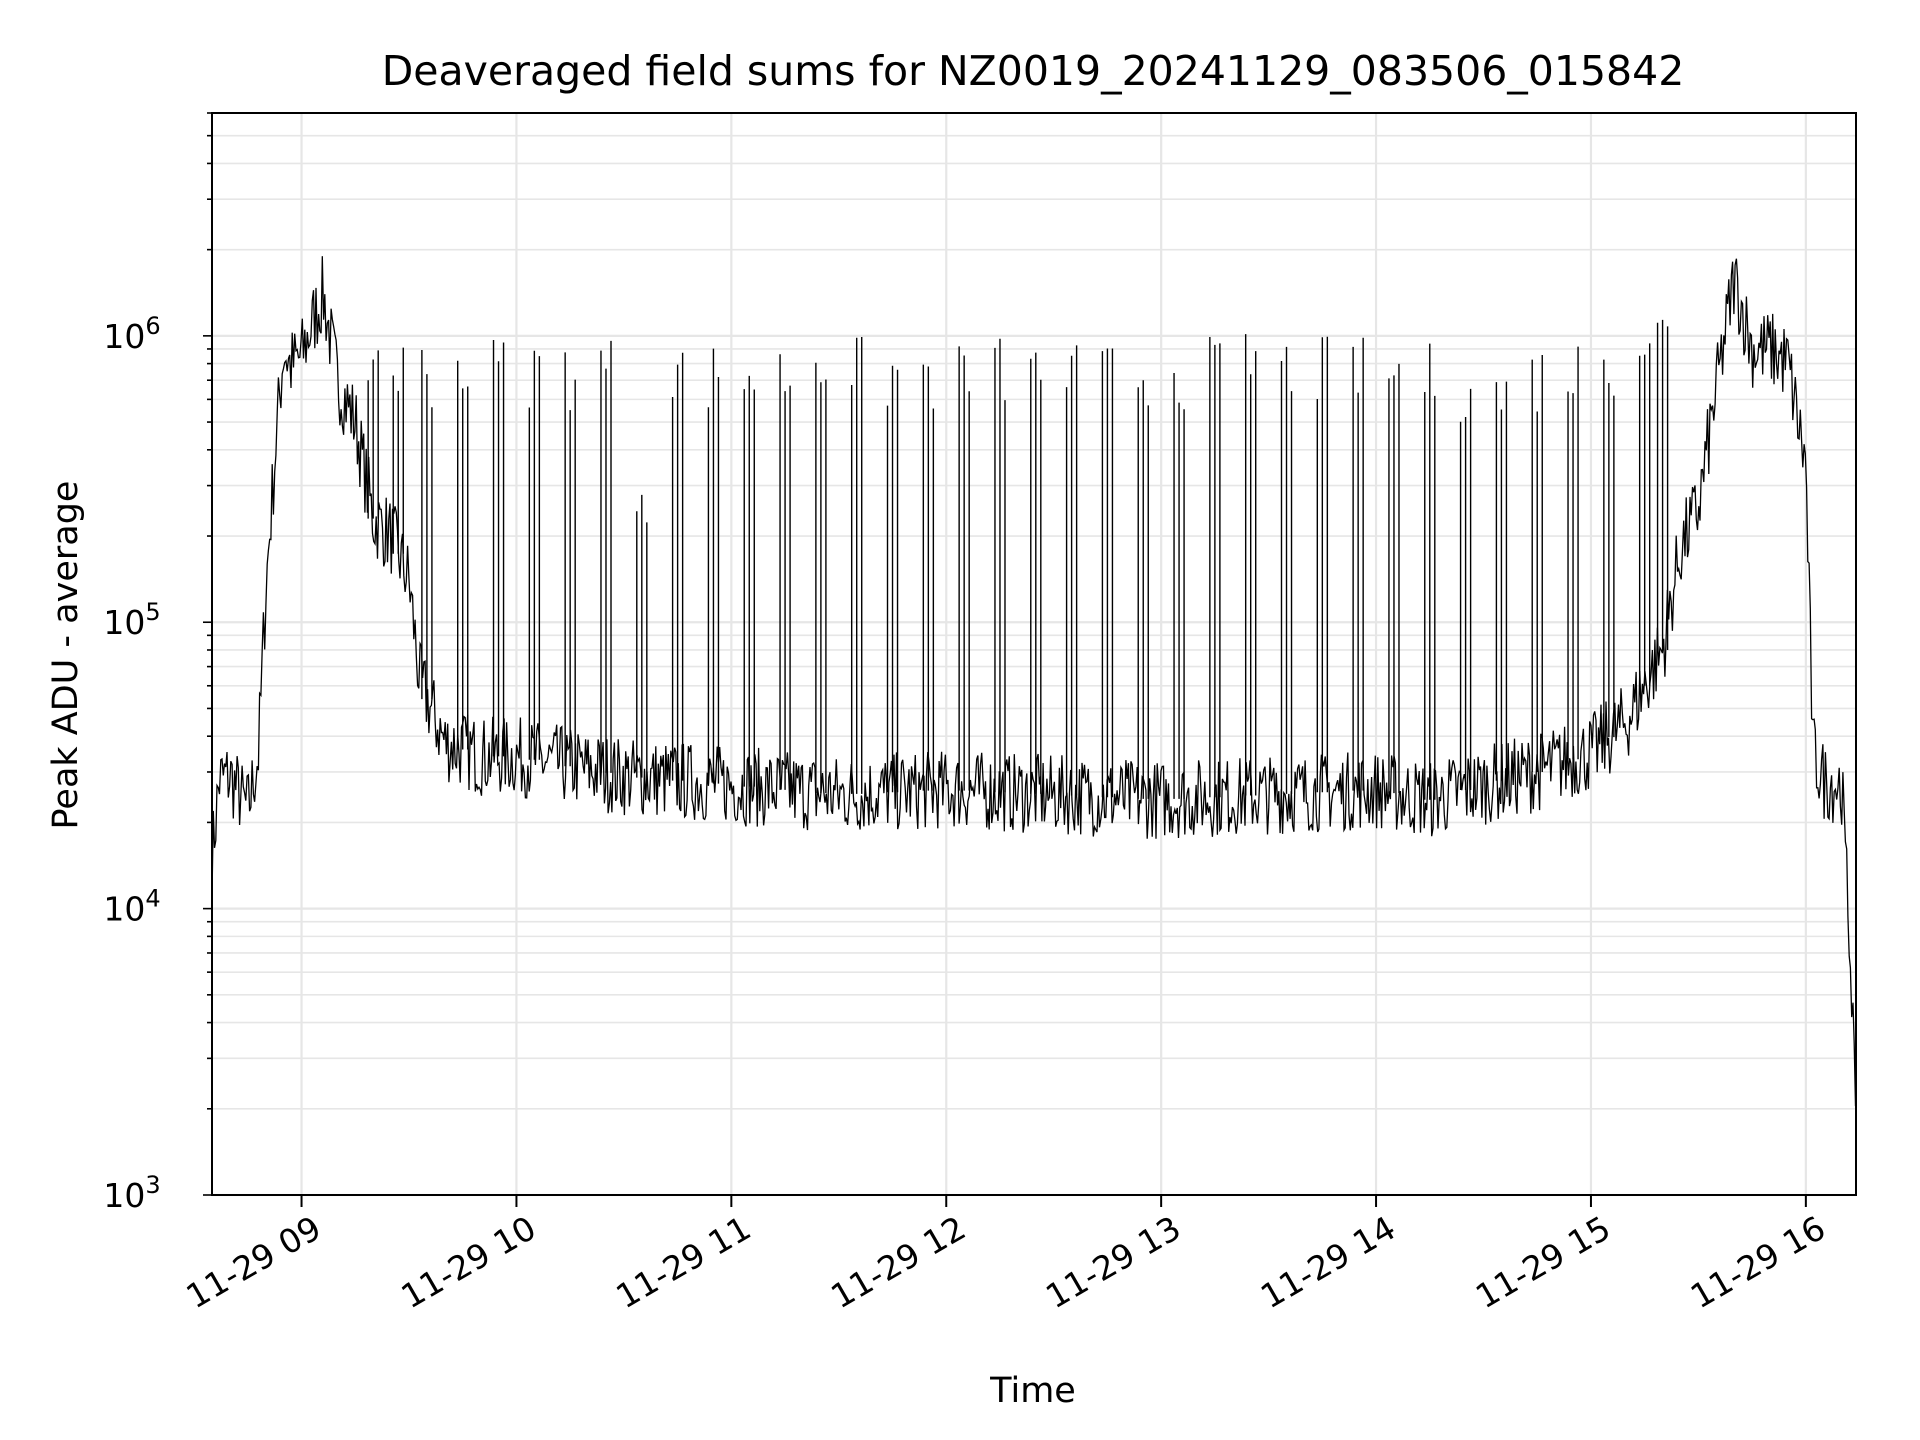 This screenshot has height=1440, width=1920. Describe the element at coordinates (152, 899) in the screenshot. I see `y-tick-exponent: 4` at that location.